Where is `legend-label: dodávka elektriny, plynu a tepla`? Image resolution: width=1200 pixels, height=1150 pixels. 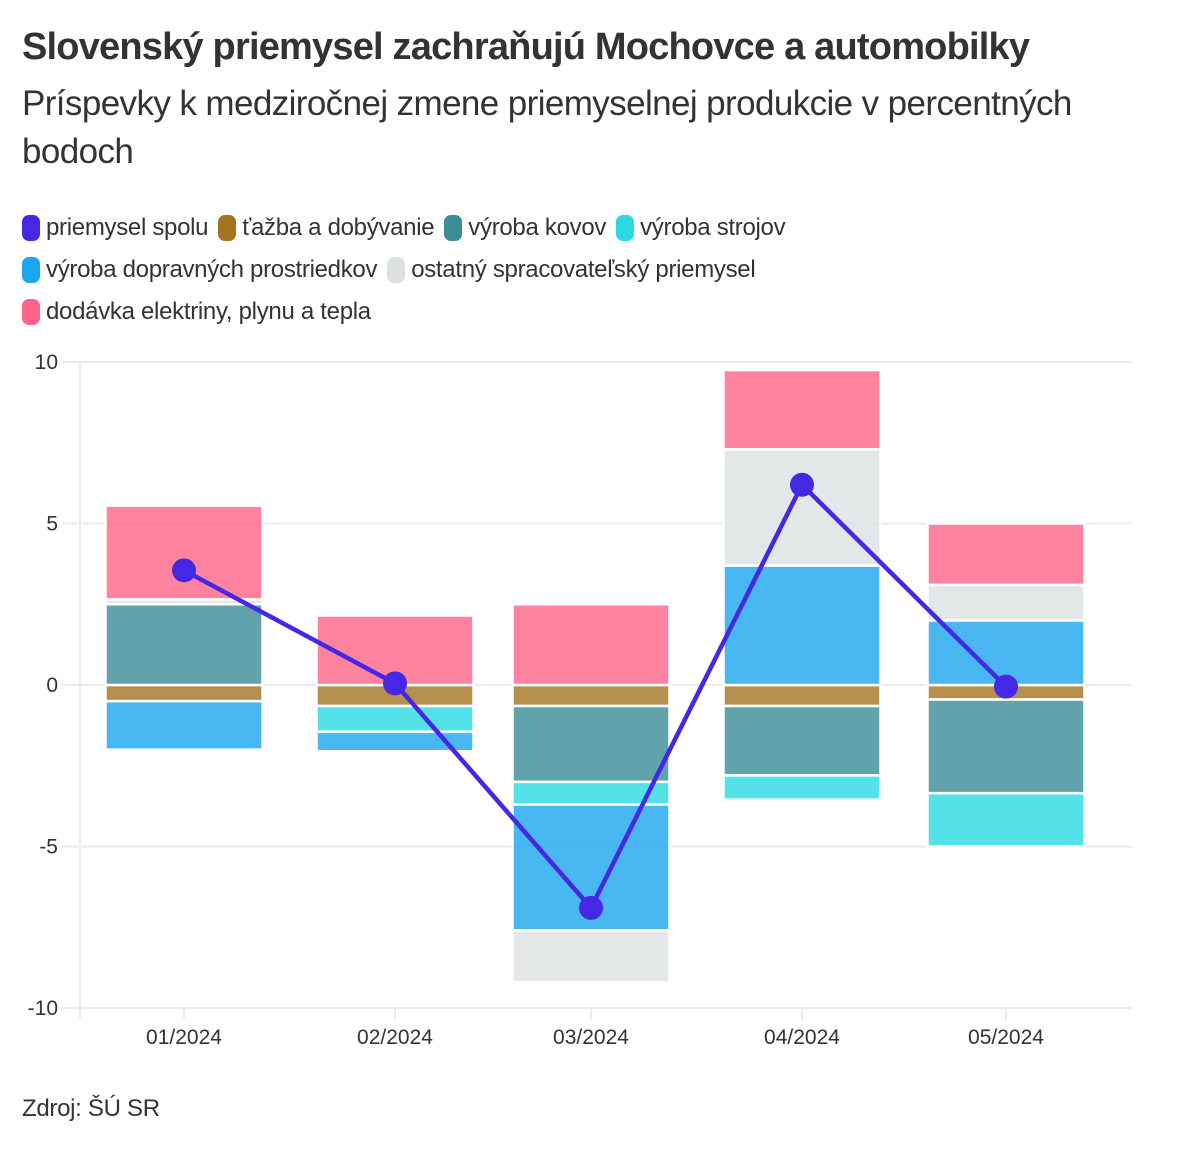 legend-label: dodávka elektriny, plynu a tepla is located at coordinates (208, 311).